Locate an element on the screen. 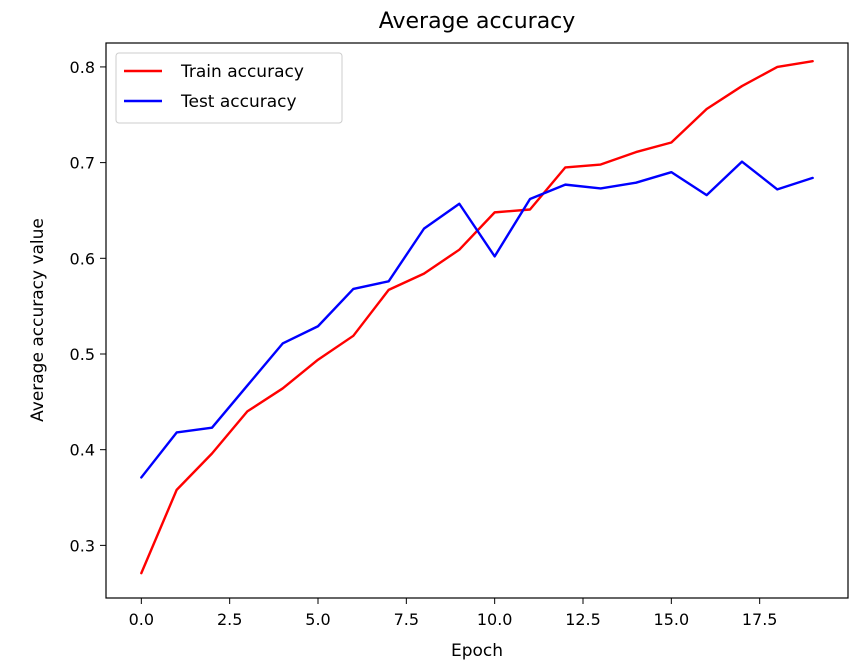 This screenshot has height=666, width=858. y-tick-label: 0.4 is located at coordinates (82, 450).